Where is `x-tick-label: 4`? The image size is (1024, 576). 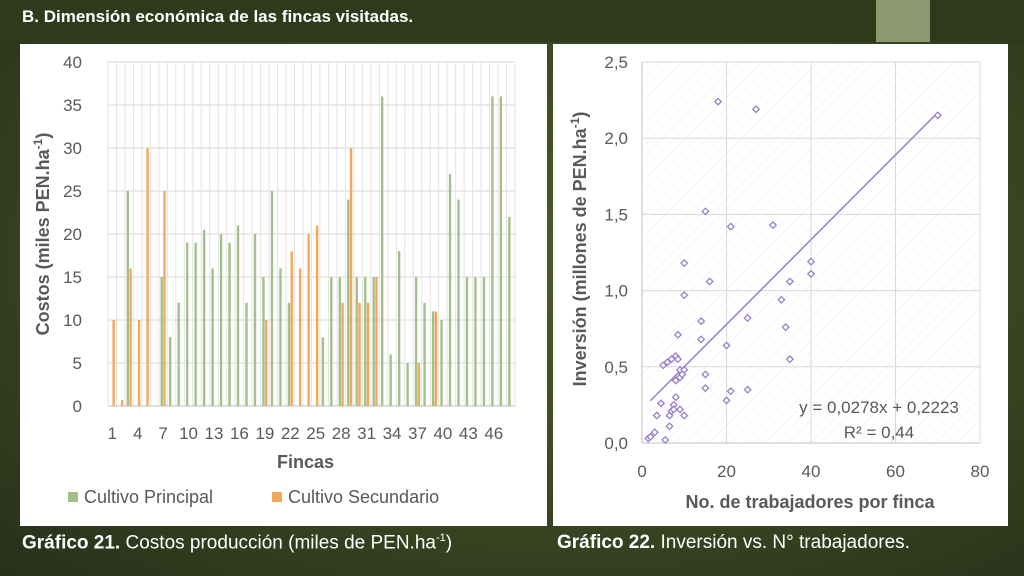
x-tick-label: 4 is located at coordinates (137, 433).